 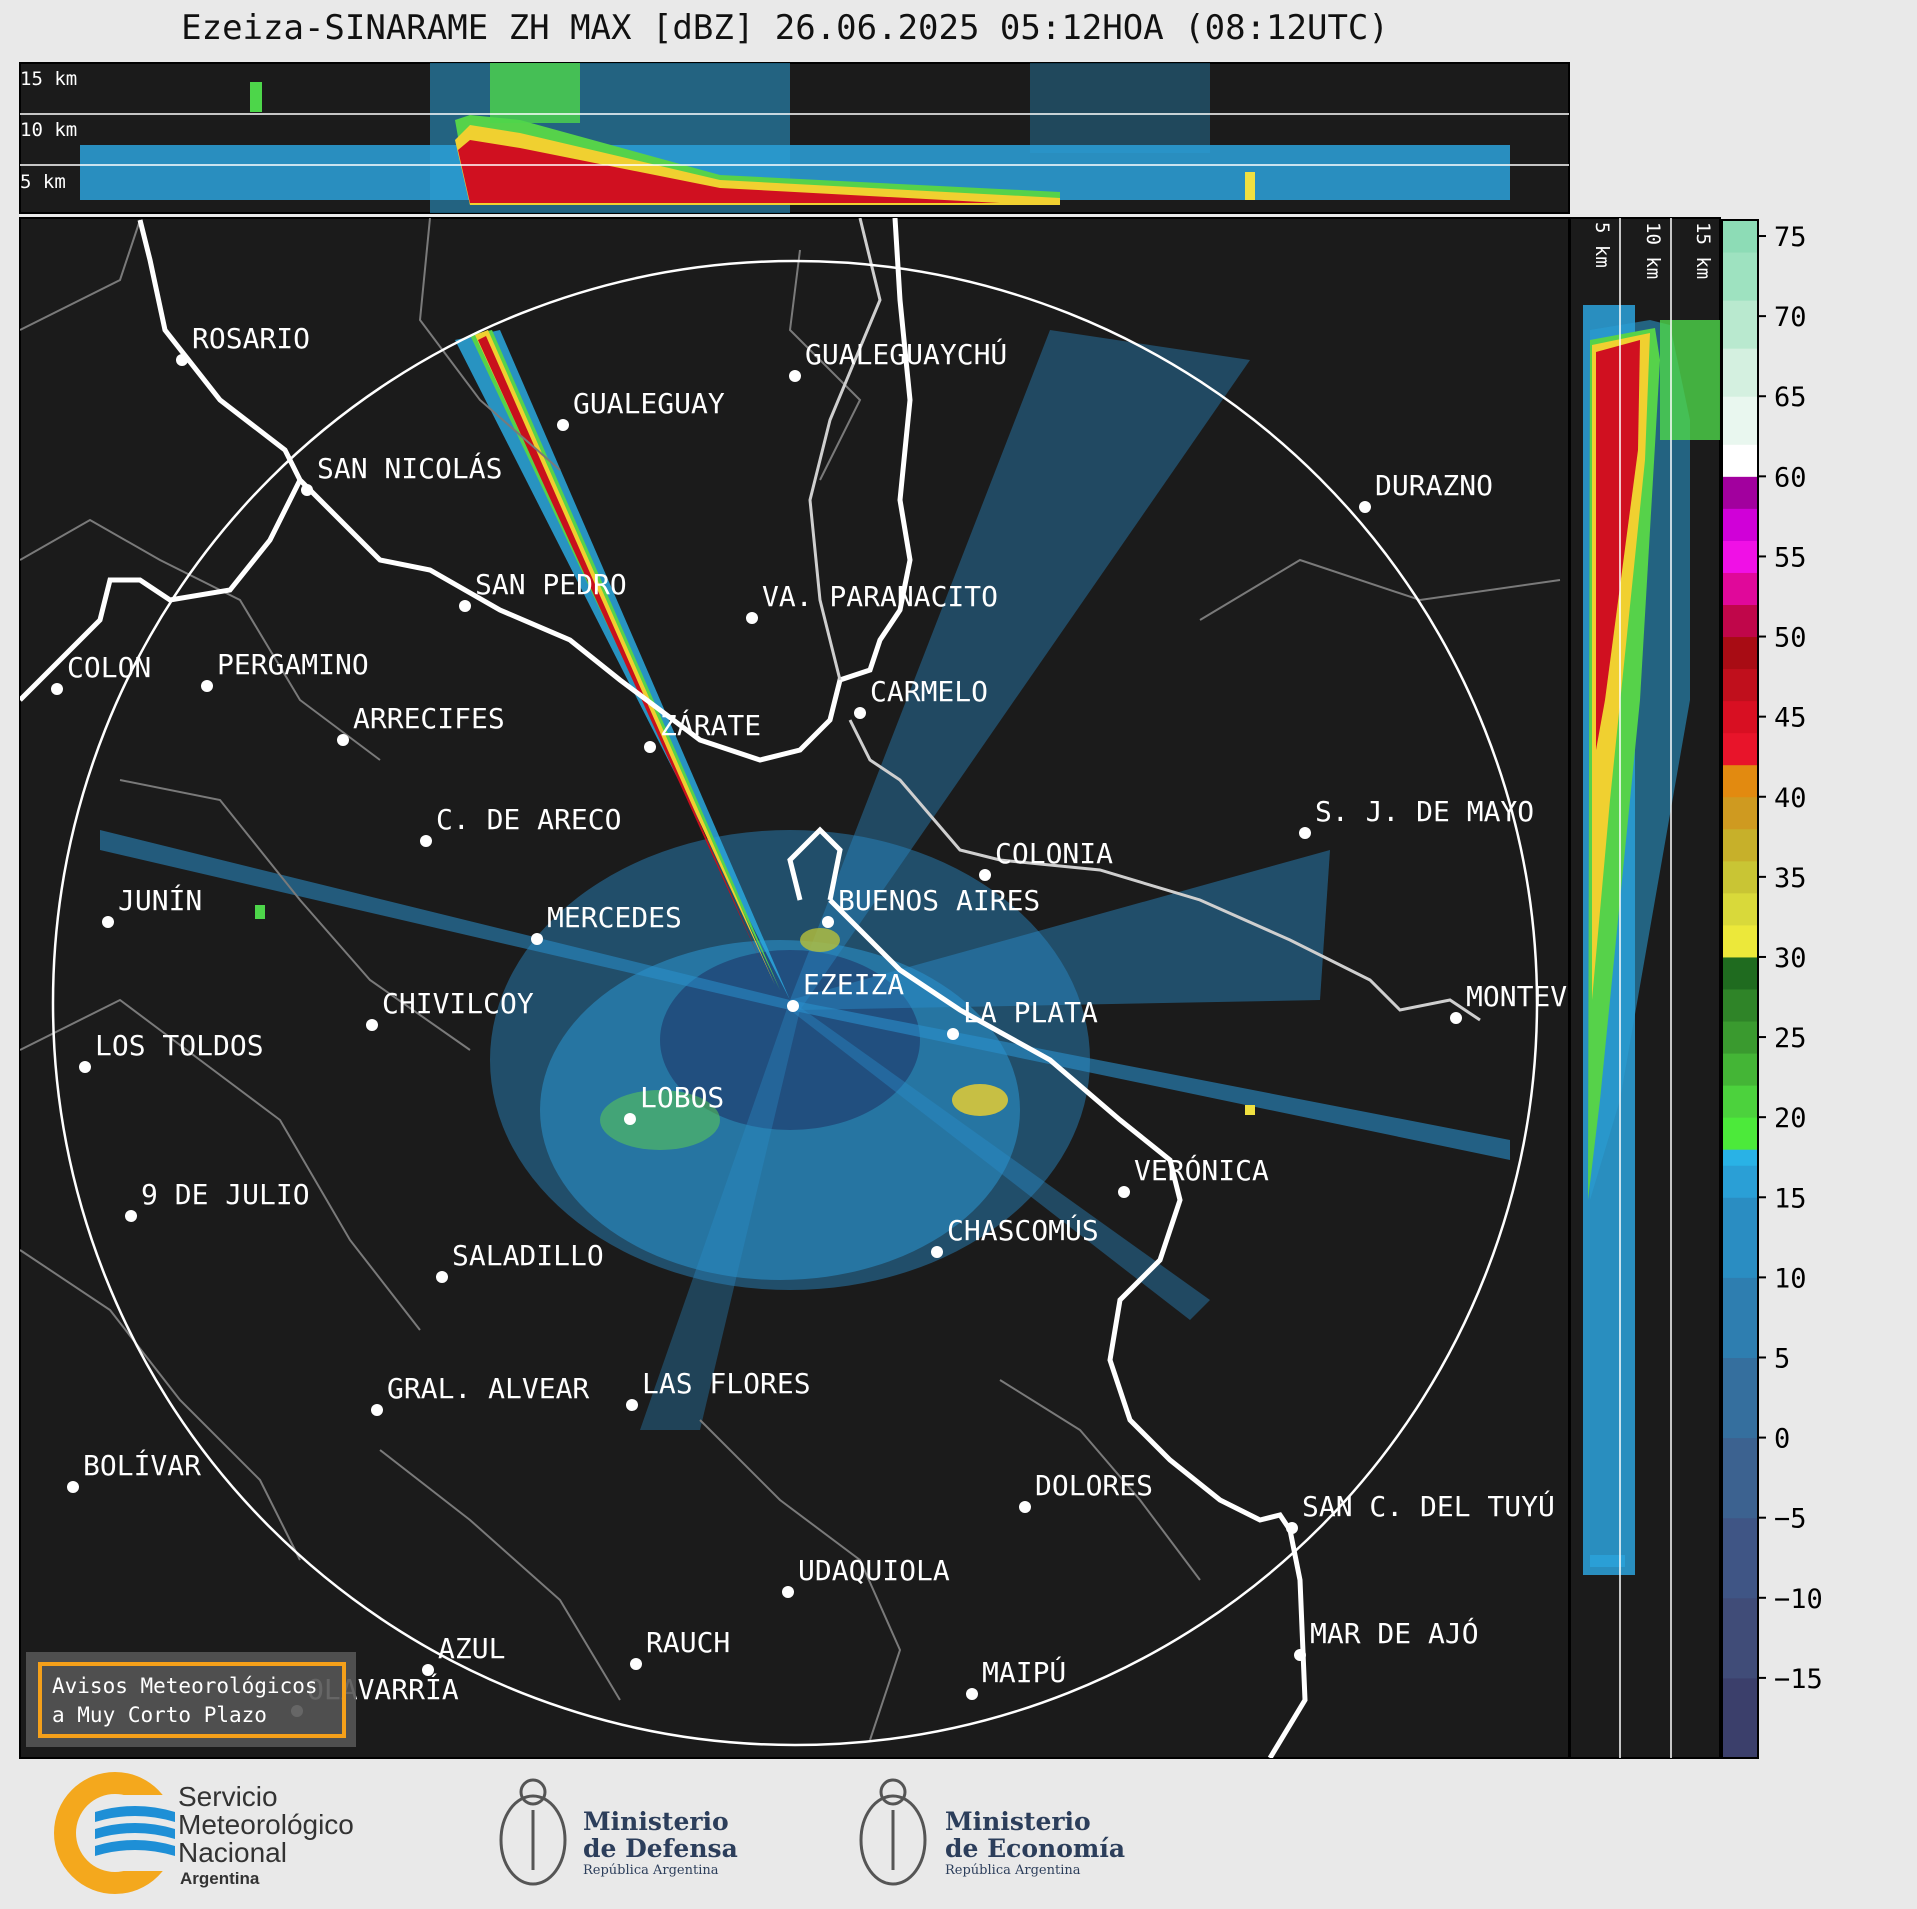 I want to click on city-bol-var: BOLÍVAR, so click(x=134, y=1470).